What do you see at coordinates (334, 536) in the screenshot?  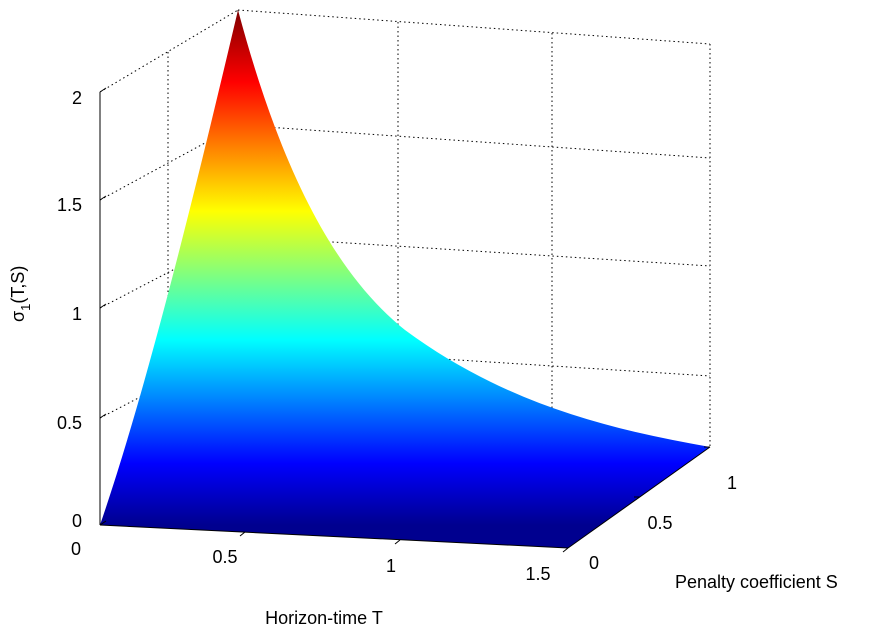 I see `x-axis-line` at bounding box center [334, 536].